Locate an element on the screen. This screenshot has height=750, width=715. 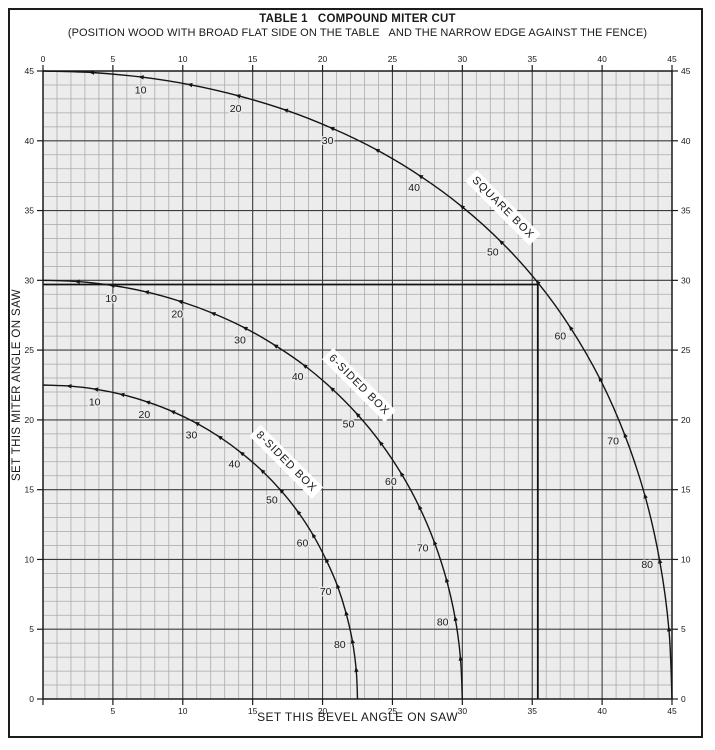
tick-label-bottom: 20 is located at coordinates (323, 711).